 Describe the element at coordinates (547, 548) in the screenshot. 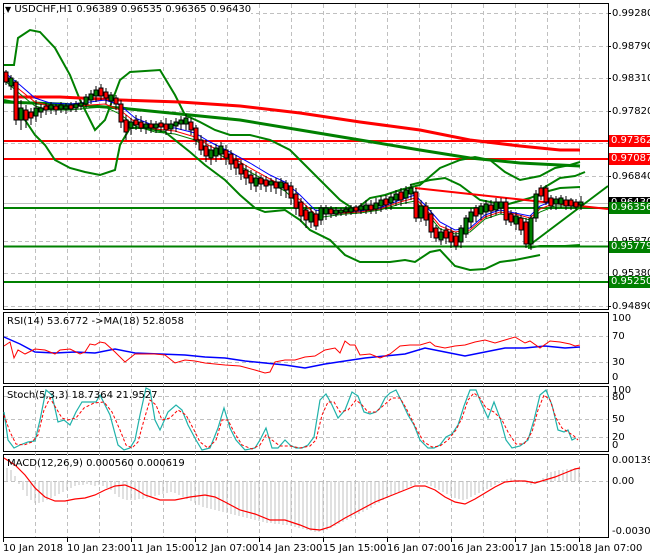

I see `time-label: 17 Jan 15:00` at that location.